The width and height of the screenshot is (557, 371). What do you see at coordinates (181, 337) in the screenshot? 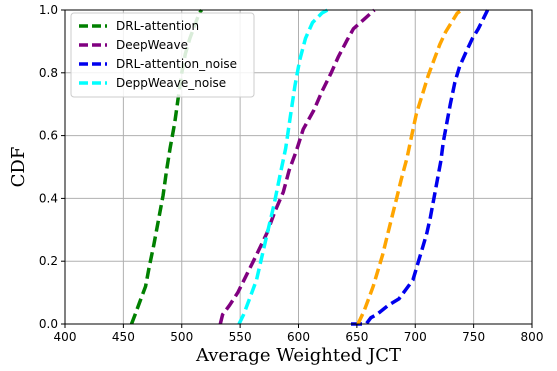
I see `x-tick-label: 500` at bounding box center [181, 337].